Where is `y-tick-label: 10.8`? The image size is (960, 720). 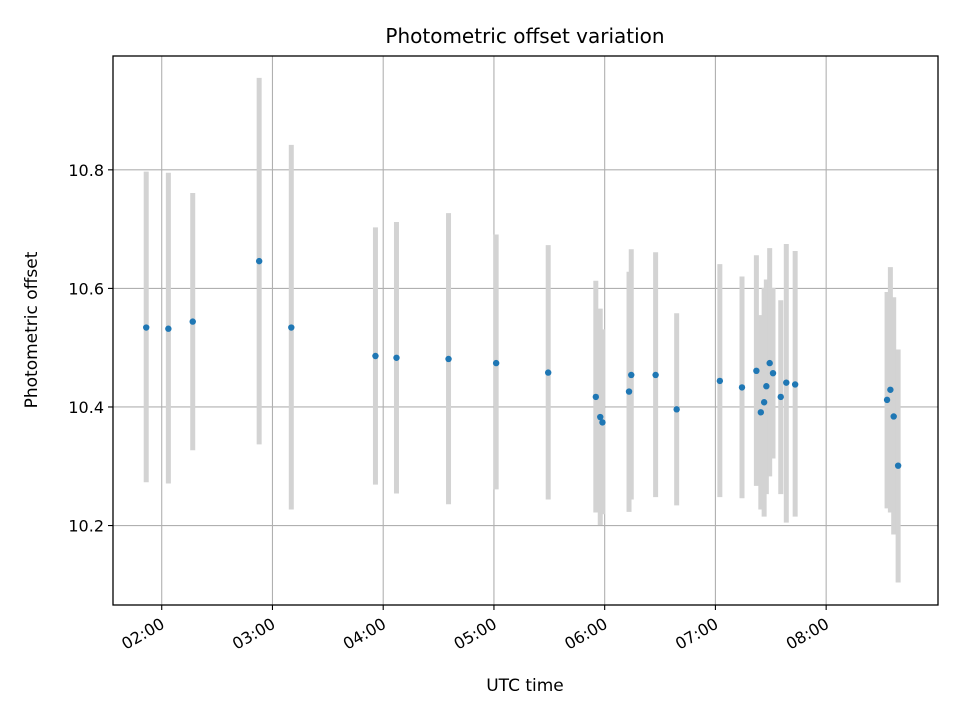
y-tick-label: 10.8 is located at coordinates (86, 170).